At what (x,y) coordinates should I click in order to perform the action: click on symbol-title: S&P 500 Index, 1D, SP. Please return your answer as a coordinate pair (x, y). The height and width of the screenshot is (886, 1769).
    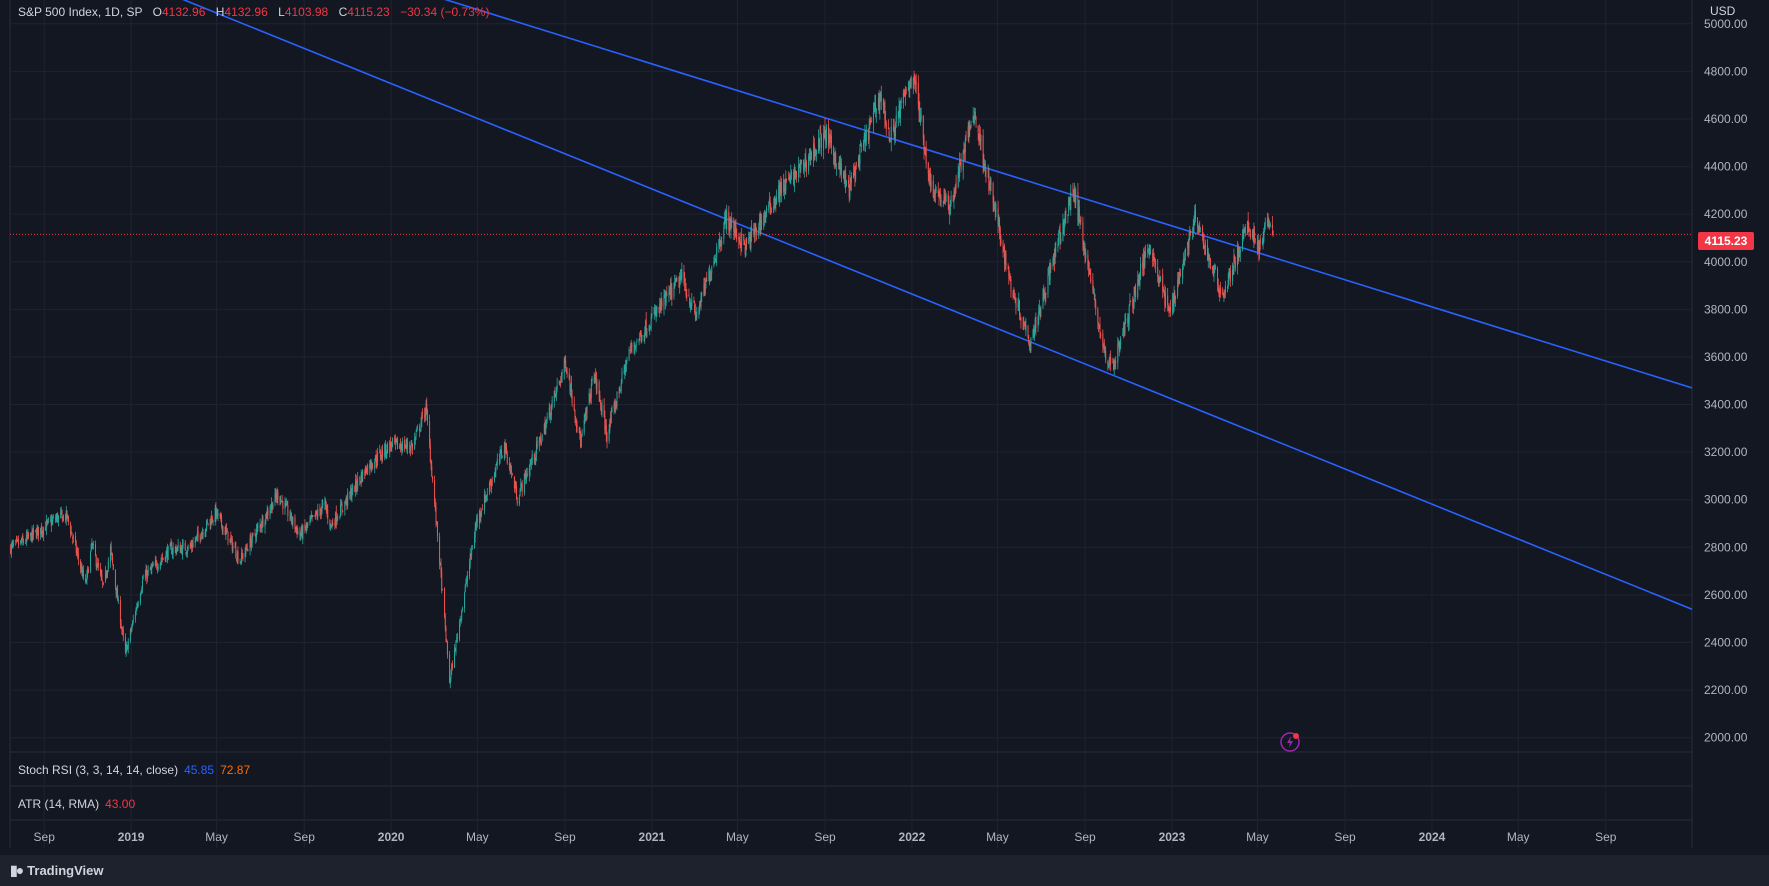
    Looking at the image, I should click on (80, 12).